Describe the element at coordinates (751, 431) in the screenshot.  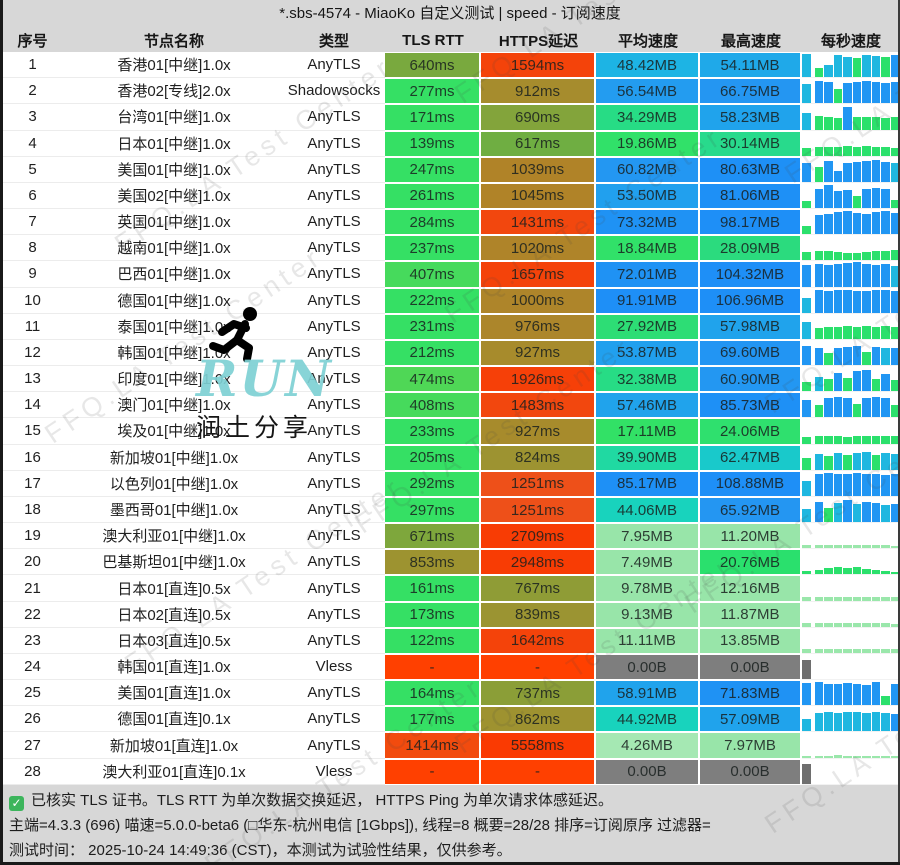
I see `max-speed-cell: 24.06MB` at that location.